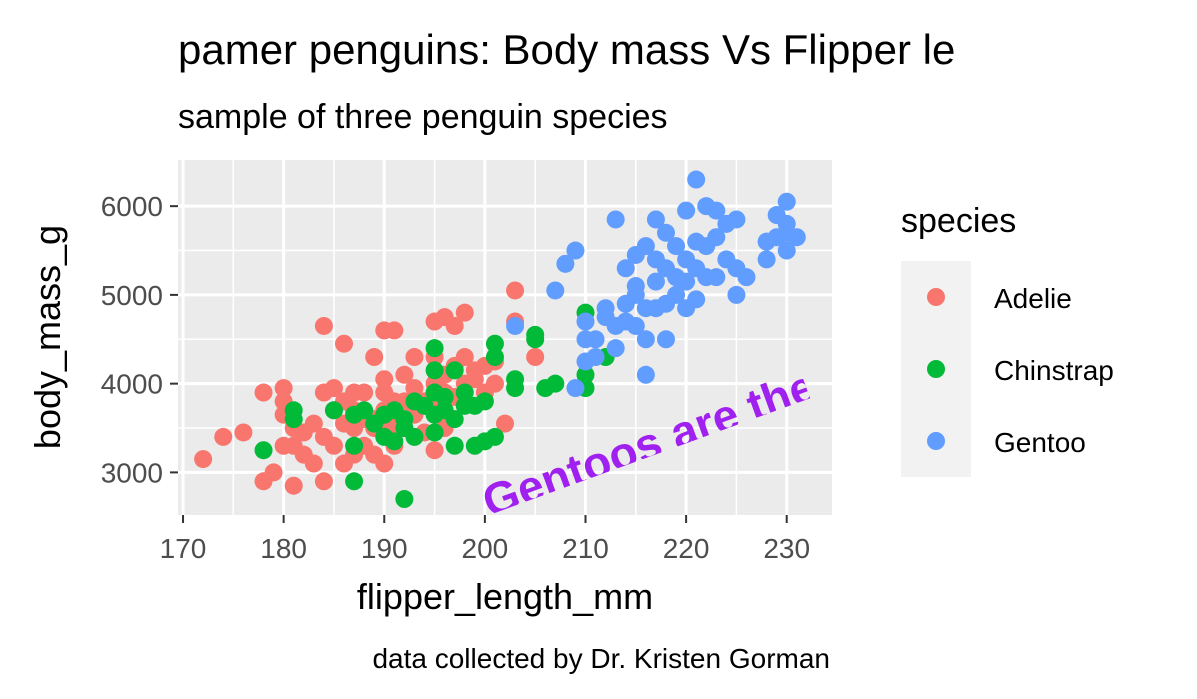  What do you see at coordinates (958, 221) in the screenshot?
I see `legend-title: species` at bounding box center [958, 221].